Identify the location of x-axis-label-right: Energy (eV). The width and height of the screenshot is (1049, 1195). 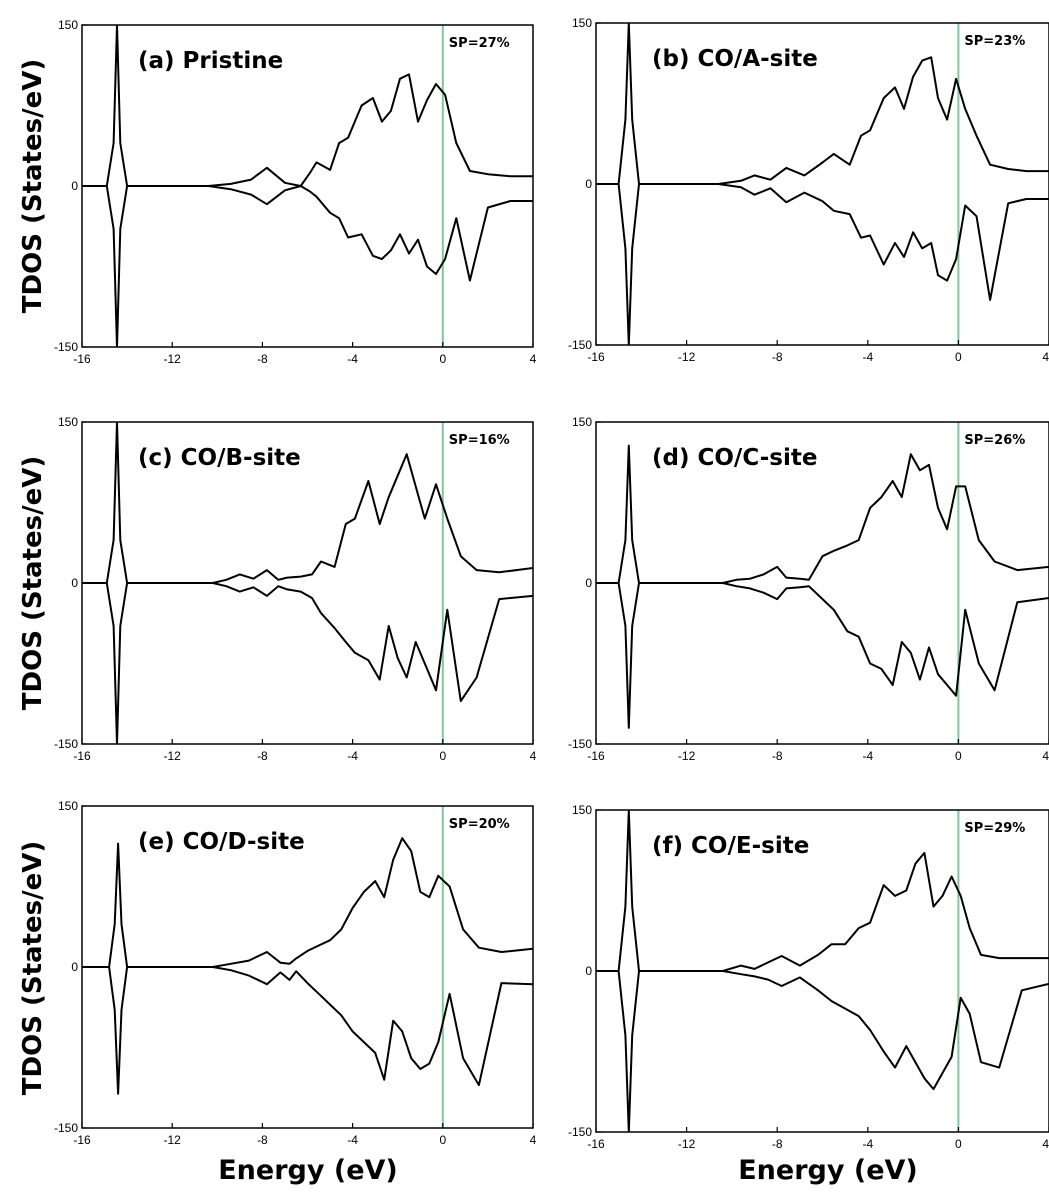
(828, 1170).